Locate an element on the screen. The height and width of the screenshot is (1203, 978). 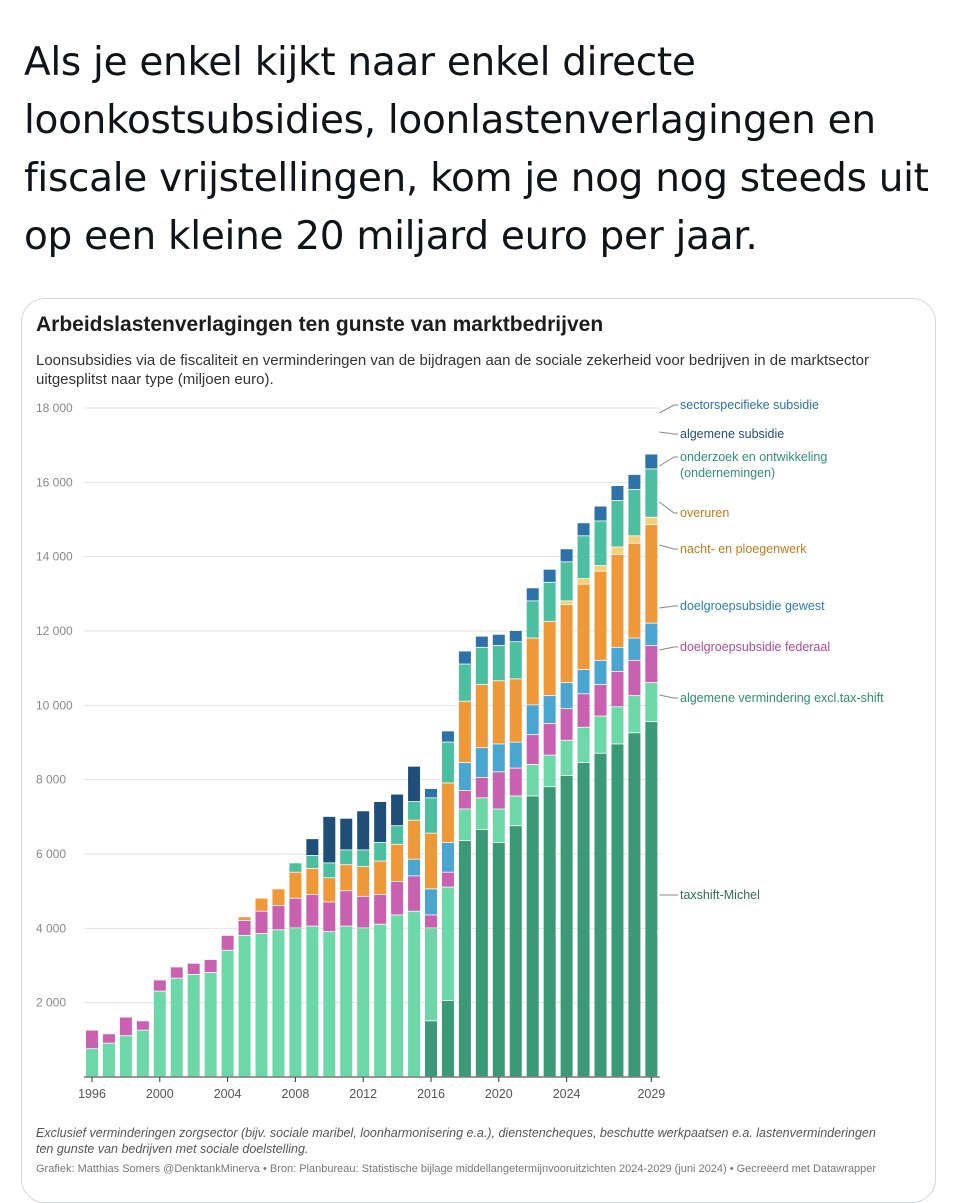
legend-label: nacht- en ploegenwerk is located at coordinates (743, 549).